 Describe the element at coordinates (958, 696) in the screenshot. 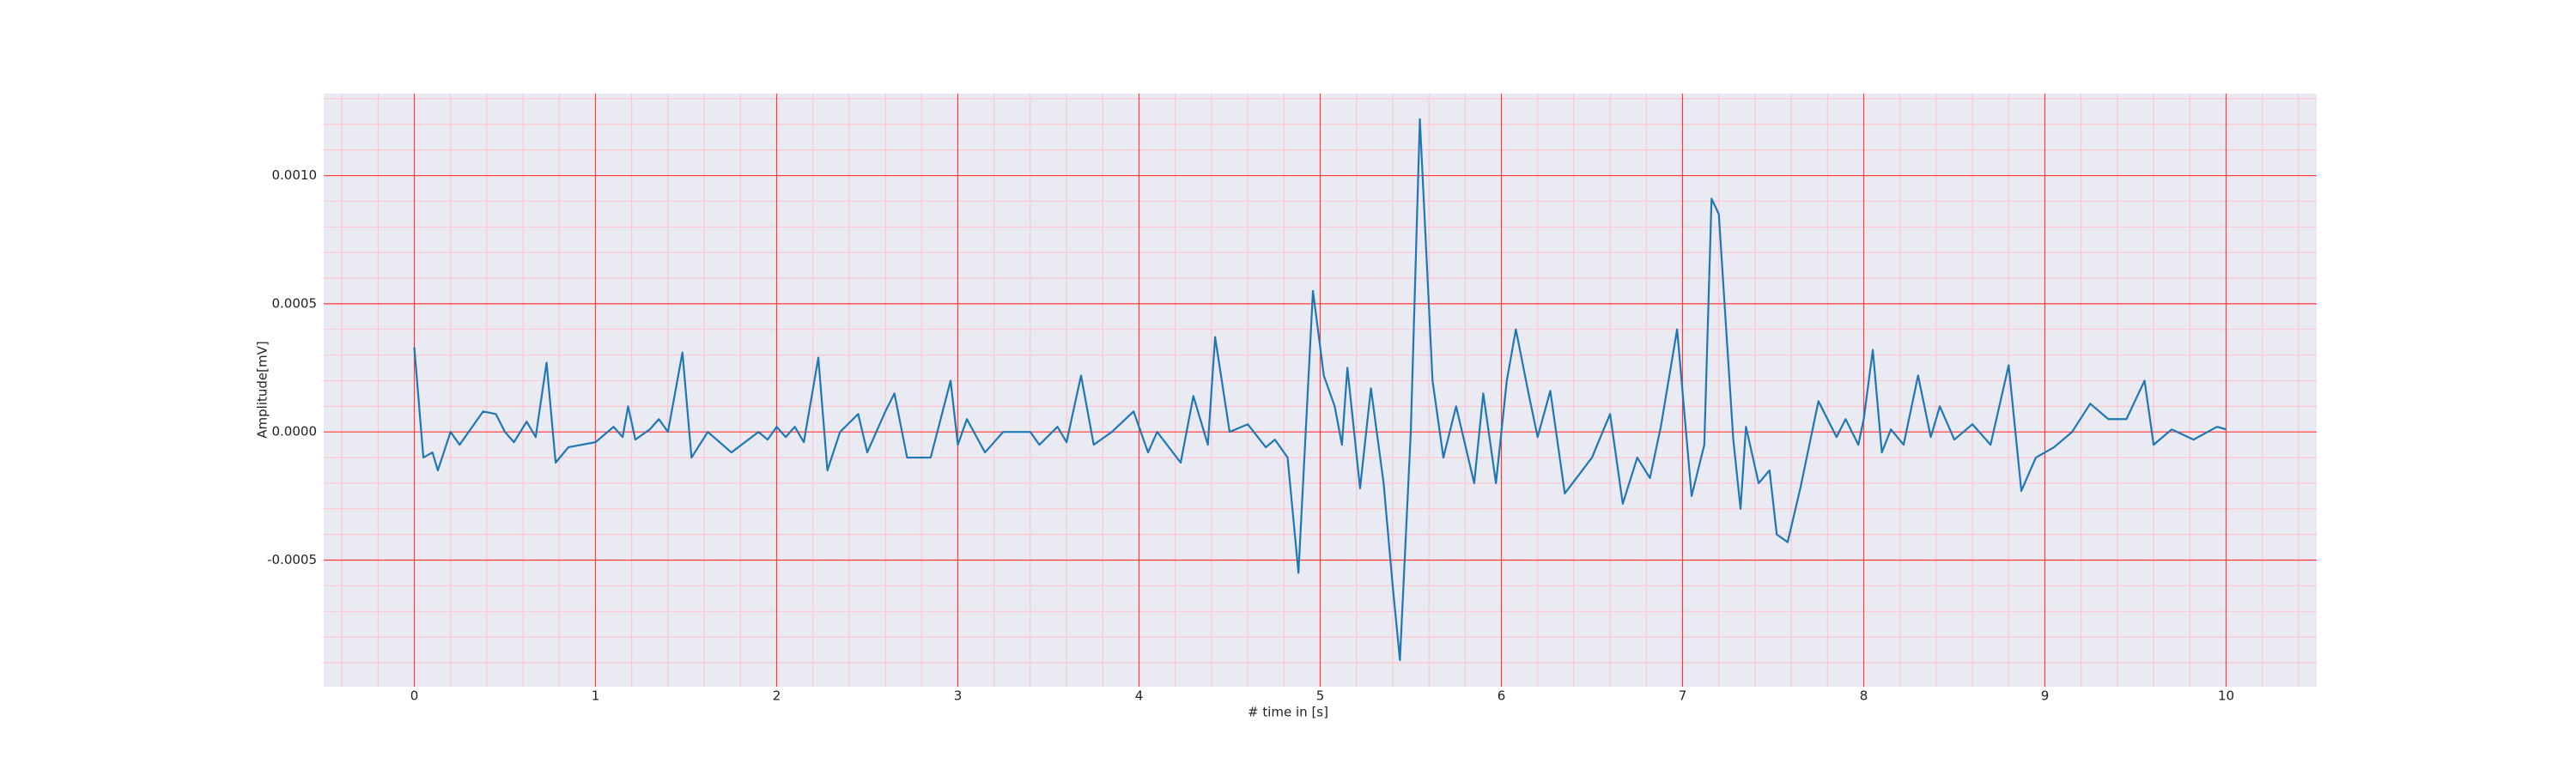

I see `x-tick-label: 3` at that location.